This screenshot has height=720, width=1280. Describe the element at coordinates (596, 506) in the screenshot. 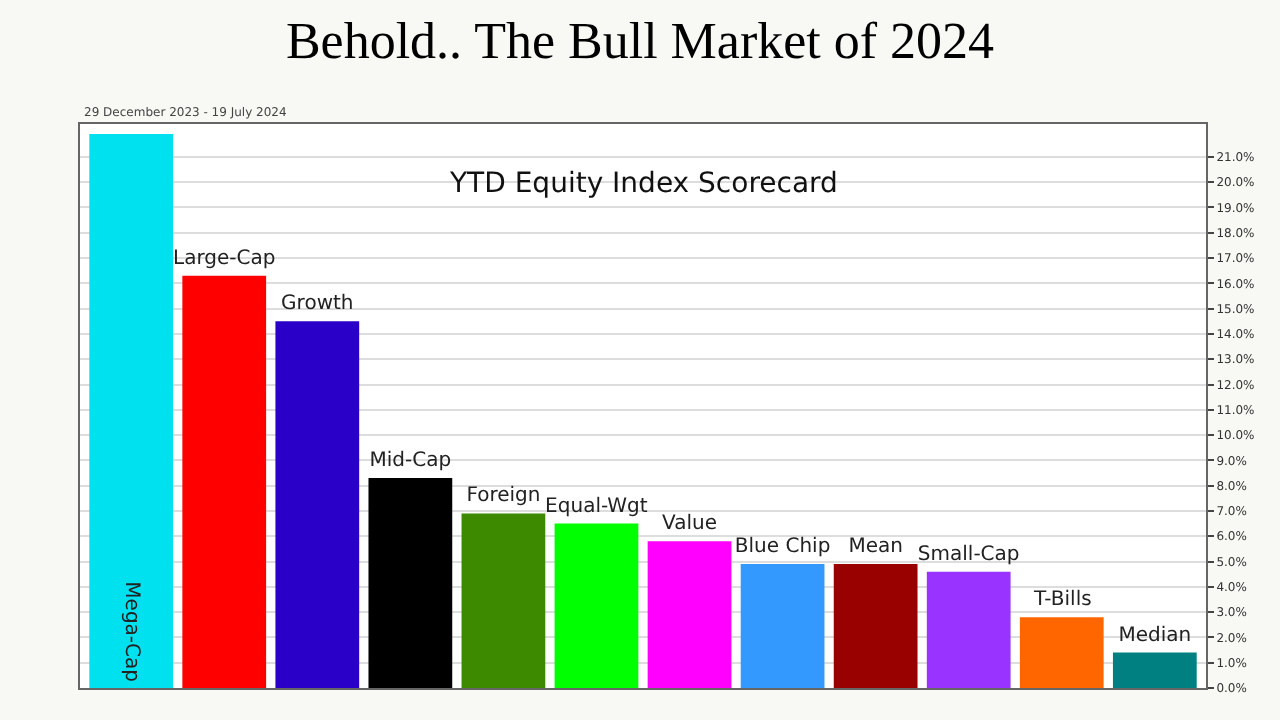

I see `x-tick-label: Equal-Wgt` at that location.